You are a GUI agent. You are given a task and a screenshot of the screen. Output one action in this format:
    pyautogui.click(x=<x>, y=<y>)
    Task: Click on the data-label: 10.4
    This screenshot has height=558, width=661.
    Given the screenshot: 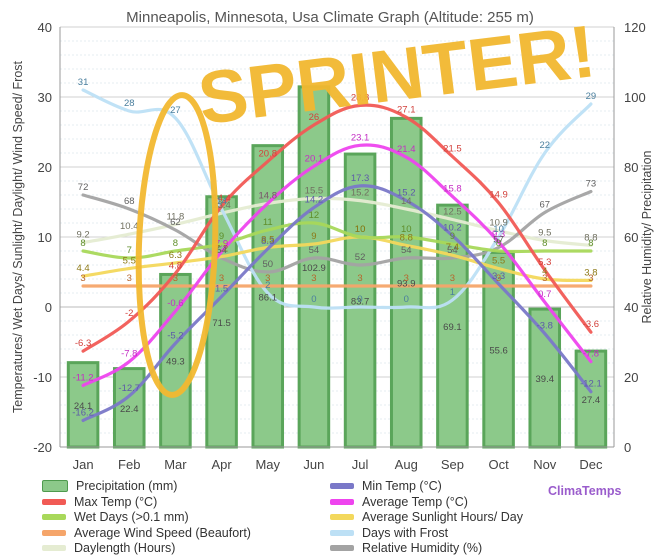 What is the action you would take?
    pyautogui.click(x=129, y=226)
    